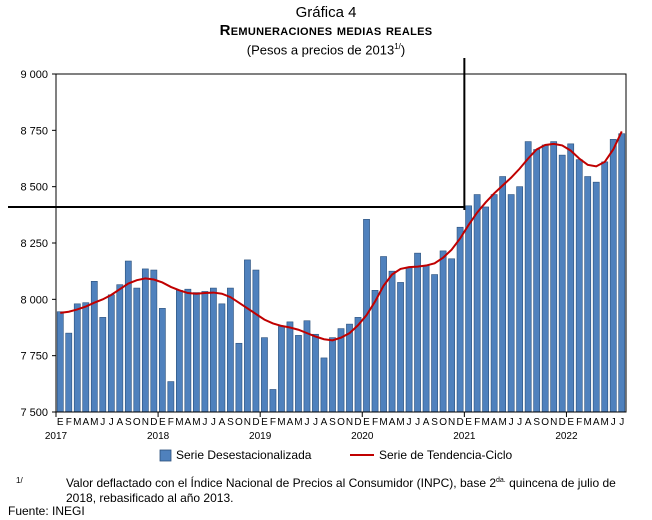  Describe the element at coordinates (320, 50) in the screenshot. I see `subtitle-text: (Pesos a precios de 2013` at that location.